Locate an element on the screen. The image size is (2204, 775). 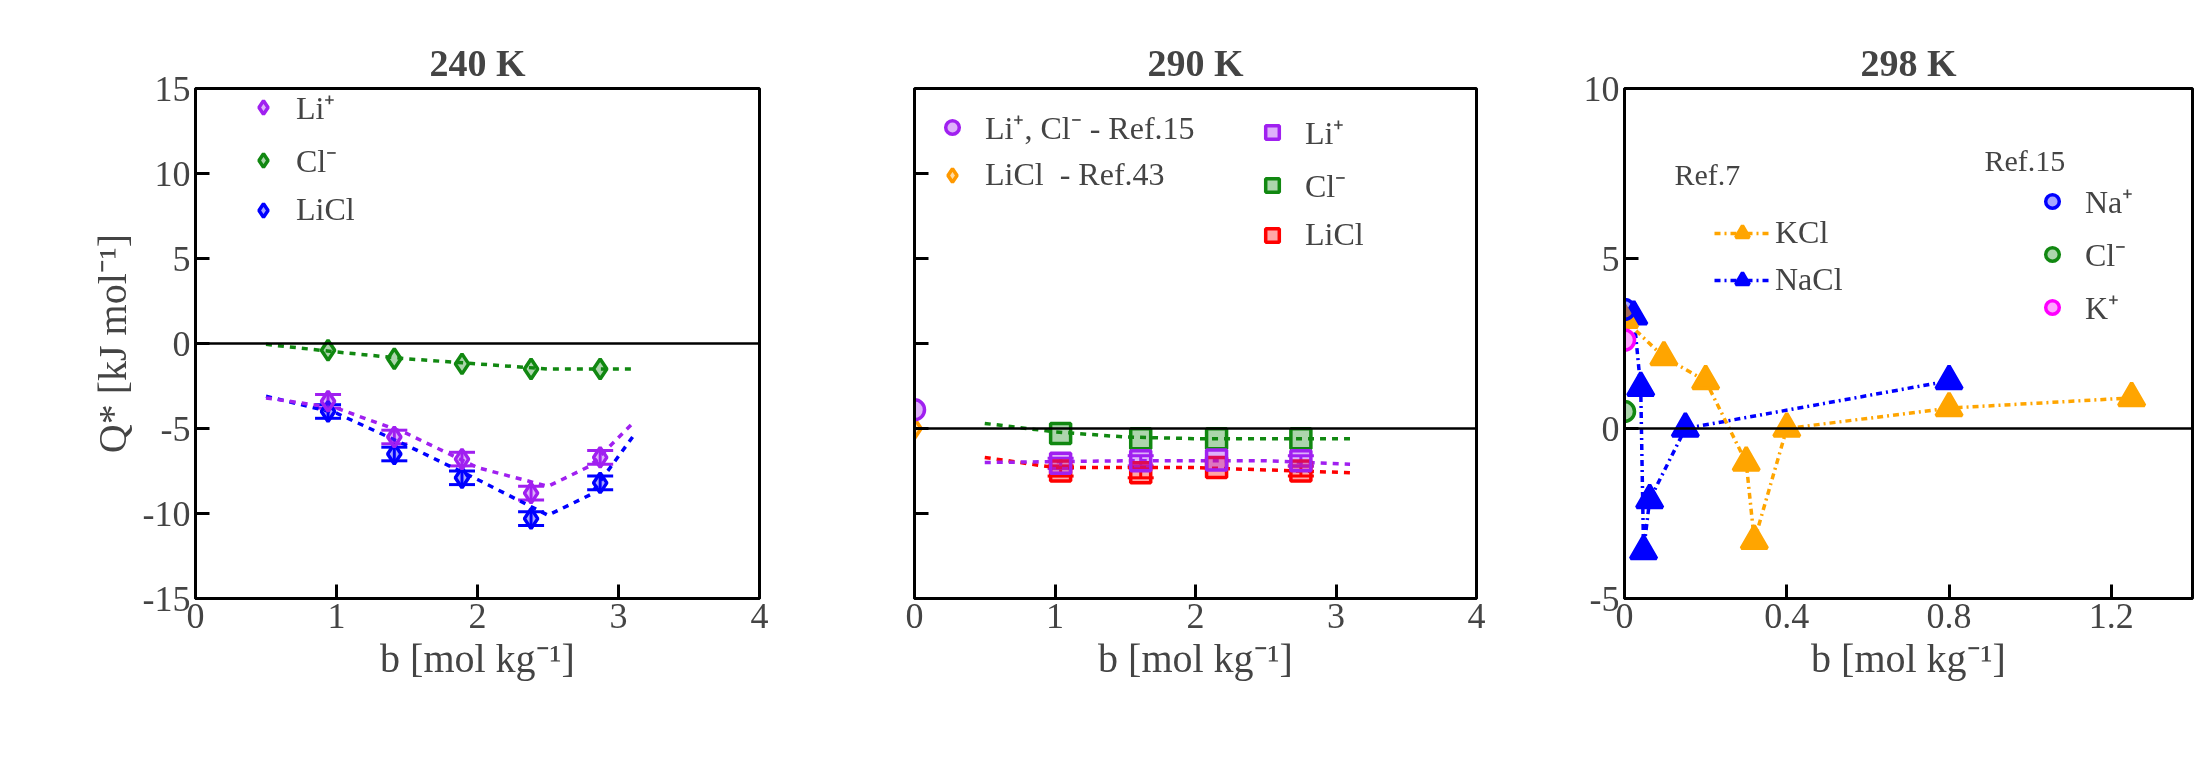
x-tick-label: 0.4 is located at coordinates (1787, 615).